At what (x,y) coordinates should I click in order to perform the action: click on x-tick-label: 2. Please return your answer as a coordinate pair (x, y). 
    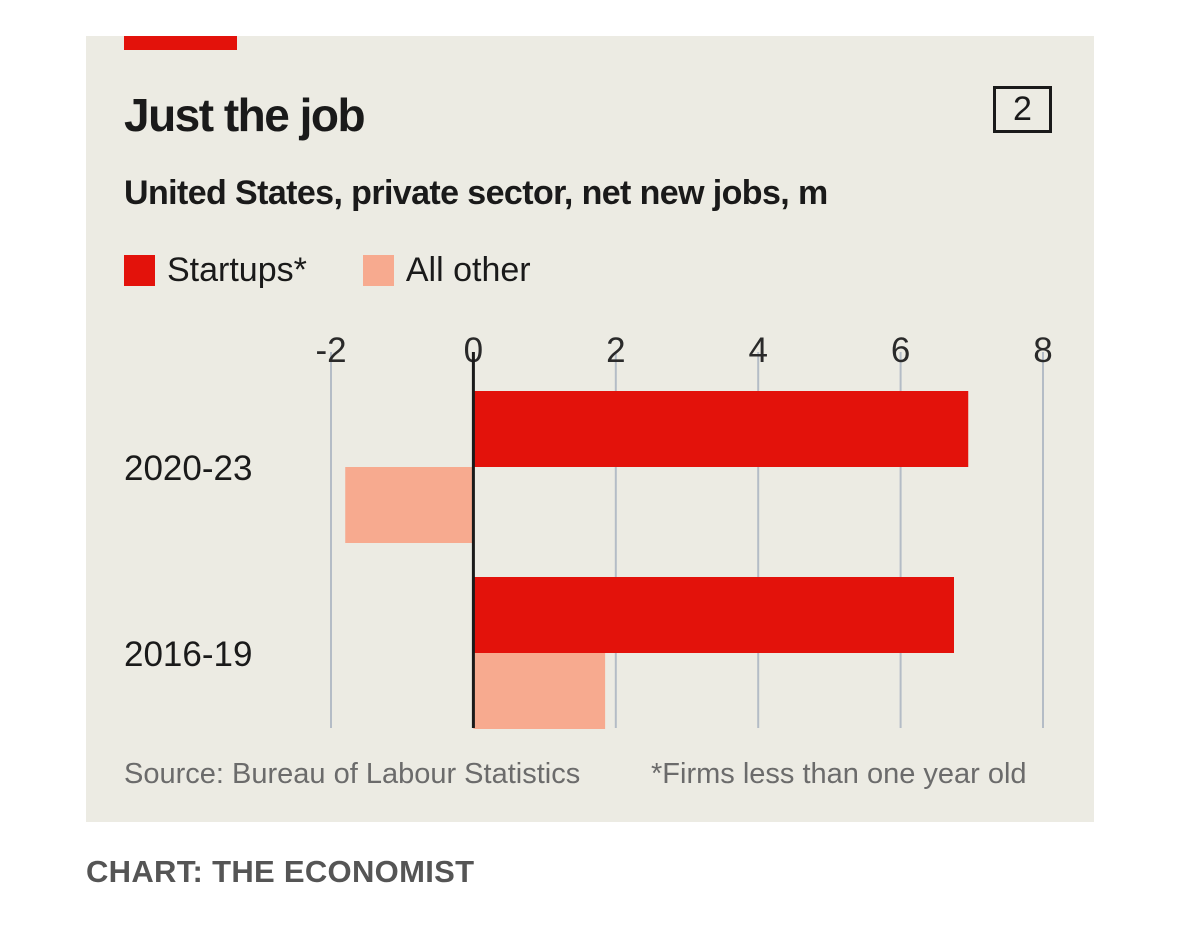
    Looking at the image, I should click on (615, 350).